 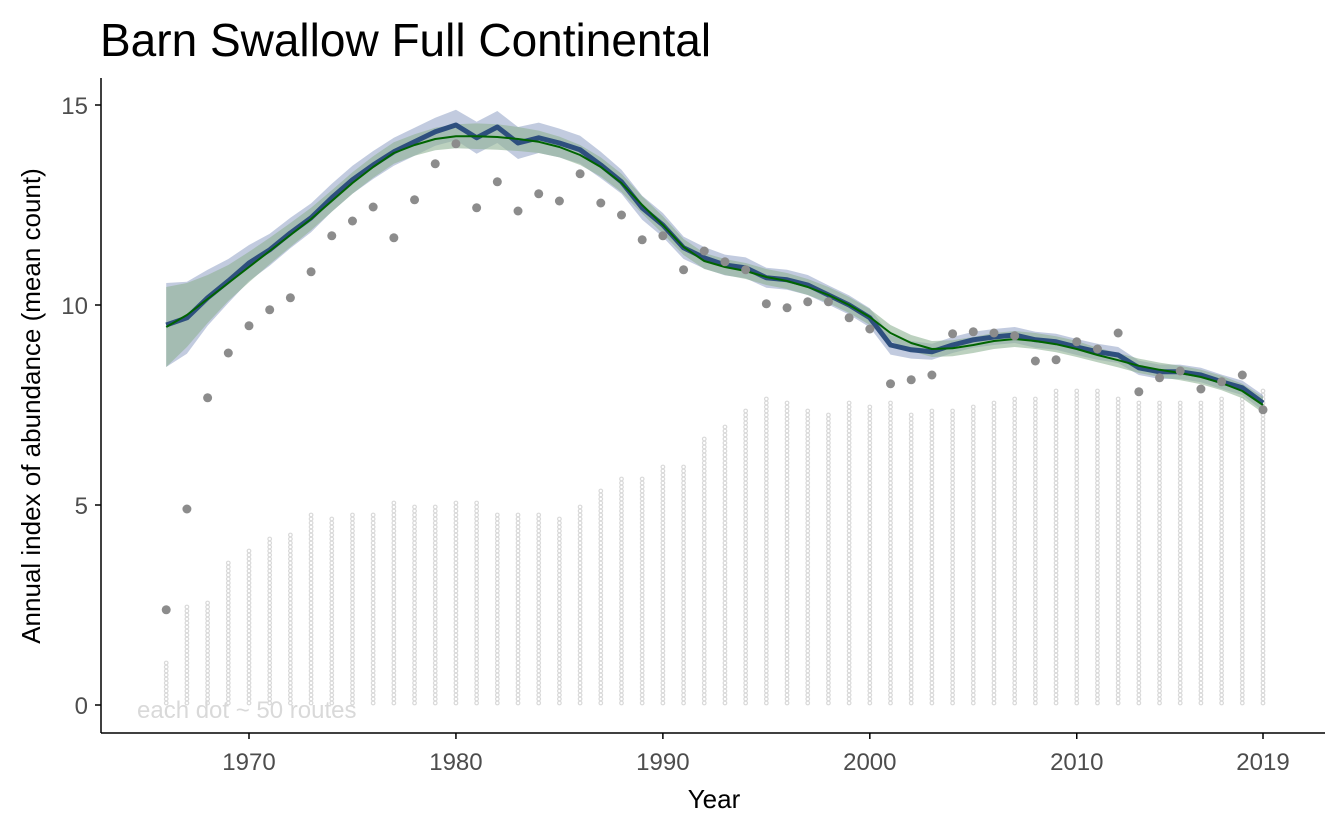 I want to click on route-dot-column, so click(x=1201, y=553).